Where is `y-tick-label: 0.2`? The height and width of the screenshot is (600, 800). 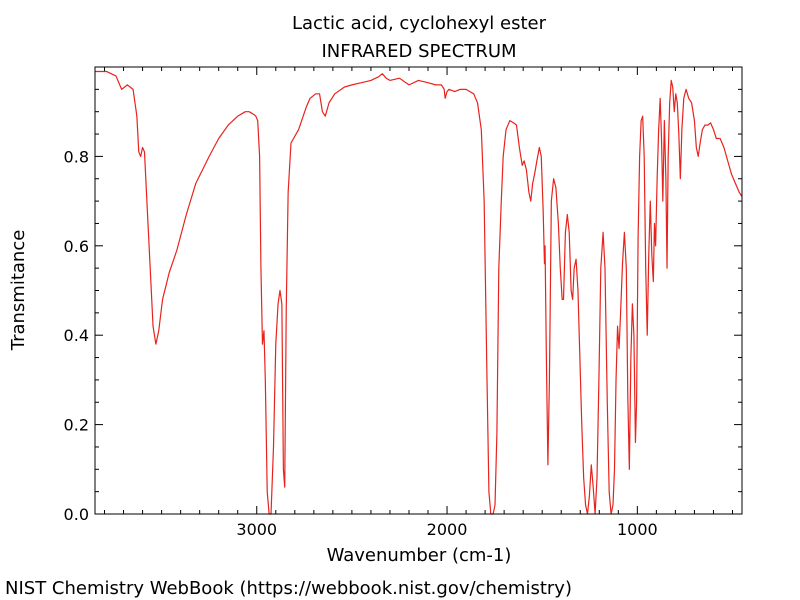 y-tick-label: 0.2 is located at coordinates (76, 425).